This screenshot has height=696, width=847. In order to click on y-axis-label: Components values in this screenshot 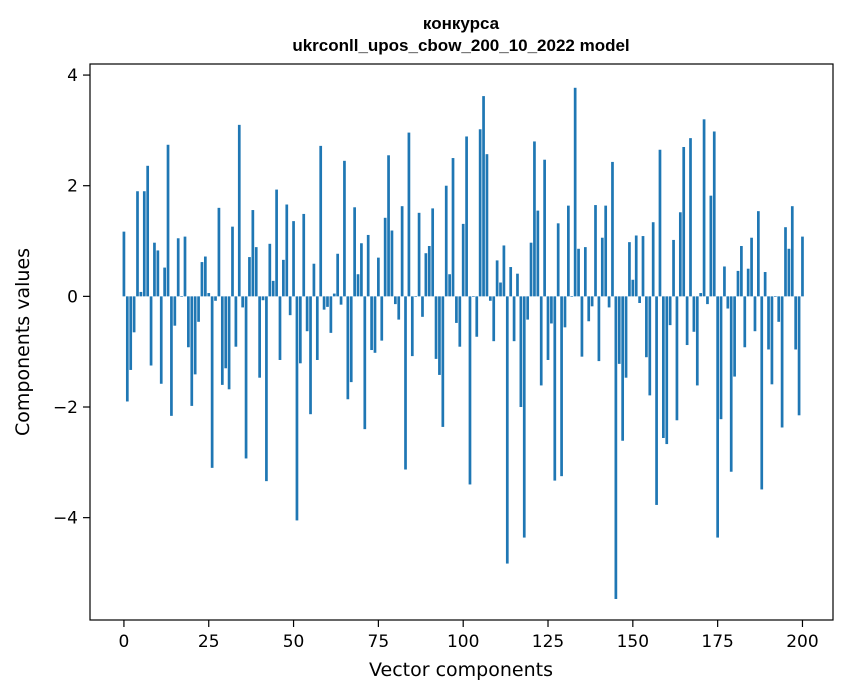, I will do `click(23, 342)`.